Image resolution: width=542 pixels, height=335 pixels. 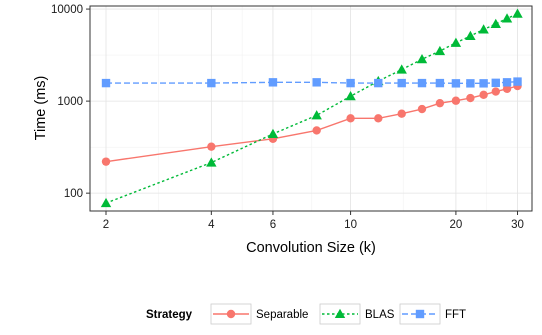 What do you see at coordinates (313, 221) in the screenshot?
I see `x-axis: 2 4 6 10 20 30` at bounding box center [313, 221].